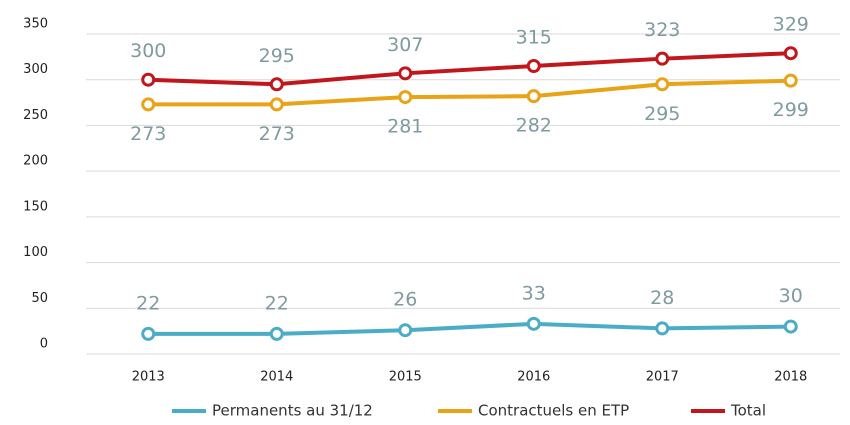 This screenshot has height=425, width=850. Describe the element at coordinates (292, 411) in the screenshot. I see `legend-label: Permanents au 31/12` at that location.